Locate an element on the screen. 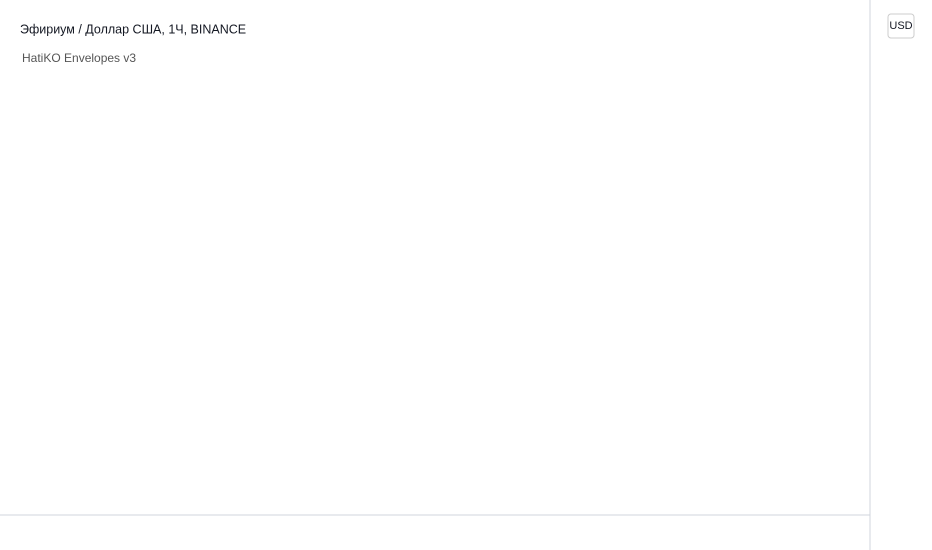 The height and width of the screenshot is (550, 932). indicator-name: HatiKO Envelopes v3 is located at coordinates (79, 58).